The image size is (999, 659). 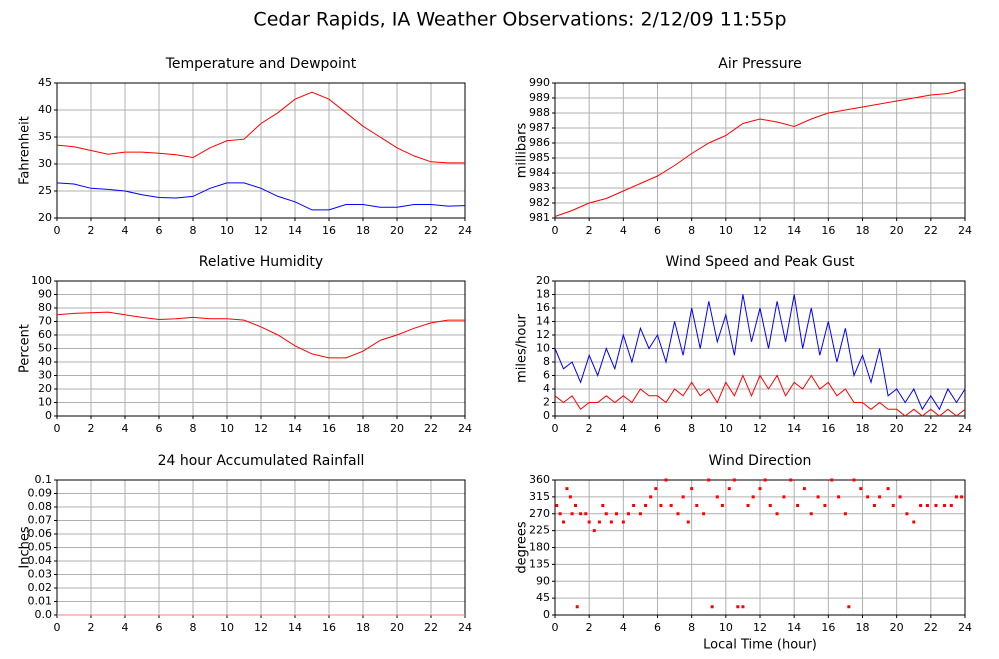 I want to click on y-tick-label: 360, so click(x=539, y=479).